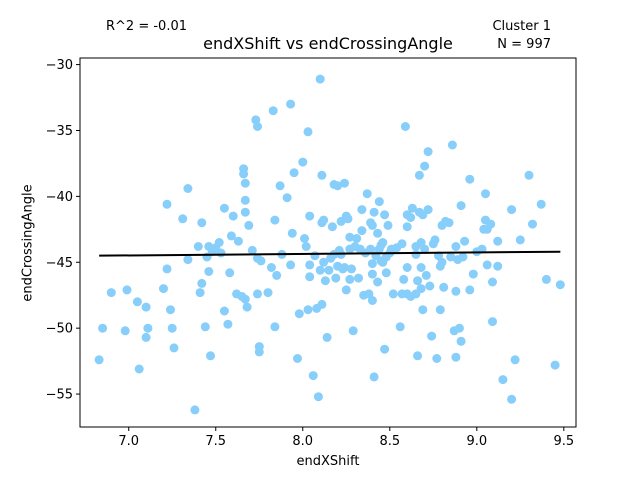 The image size is (640, 480). What do you see at coordinates (521, 26) in the screenshot?
I see `cluster-annotation: Cluster 1` at bounding box center [521, 26].